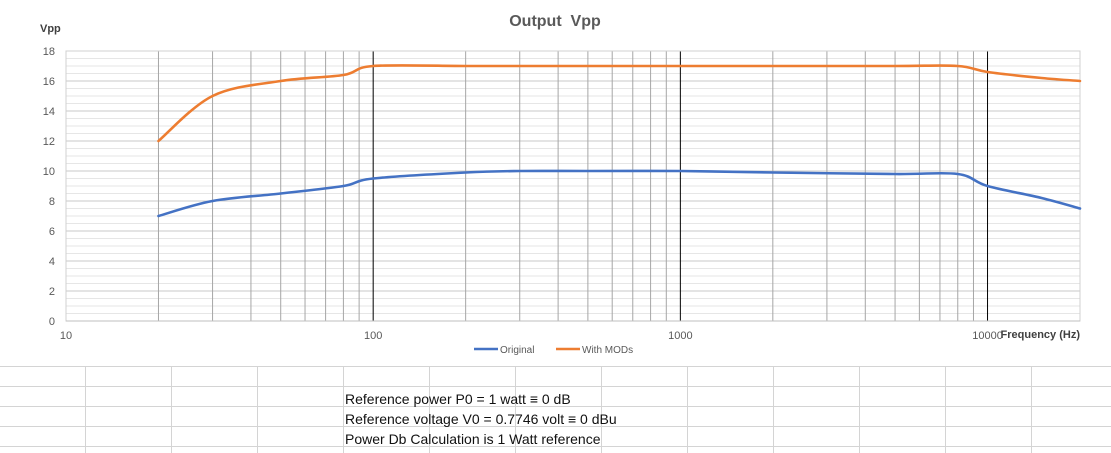  I want to click on x-tick-labels: 10 100 1000 10000, so click(531, 336).